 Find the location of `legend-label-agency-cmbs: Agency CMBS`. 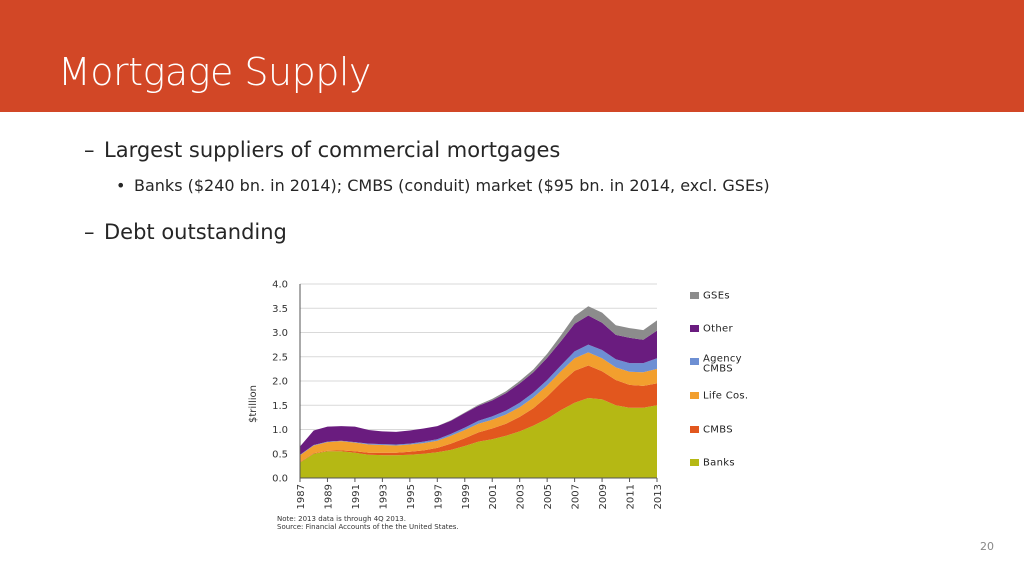

legend-label-agency-cmbs: Agency CMBS is located at coordinates (722, 364).